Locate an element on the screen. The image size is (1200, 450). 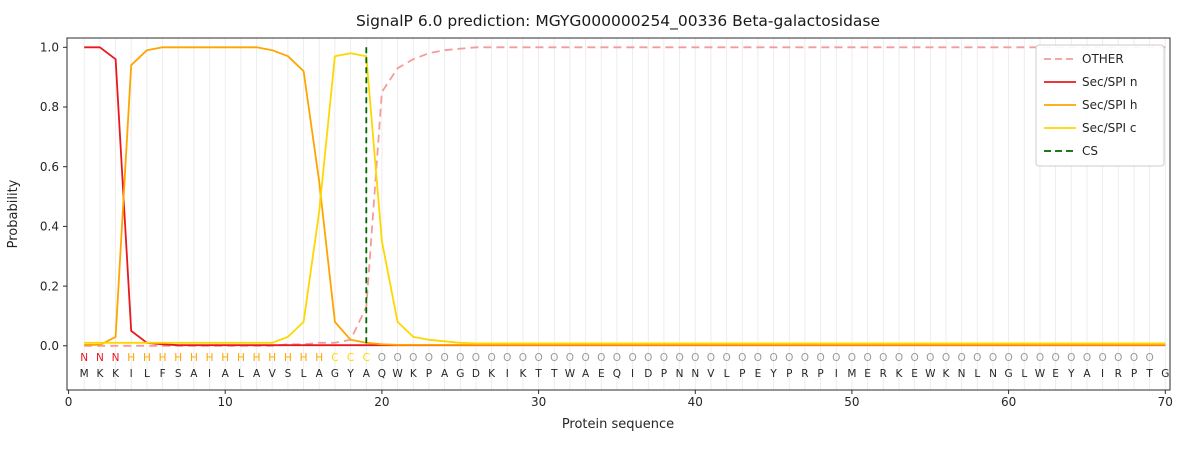
sequence-letter: Y is located at coordinates (350, 374).